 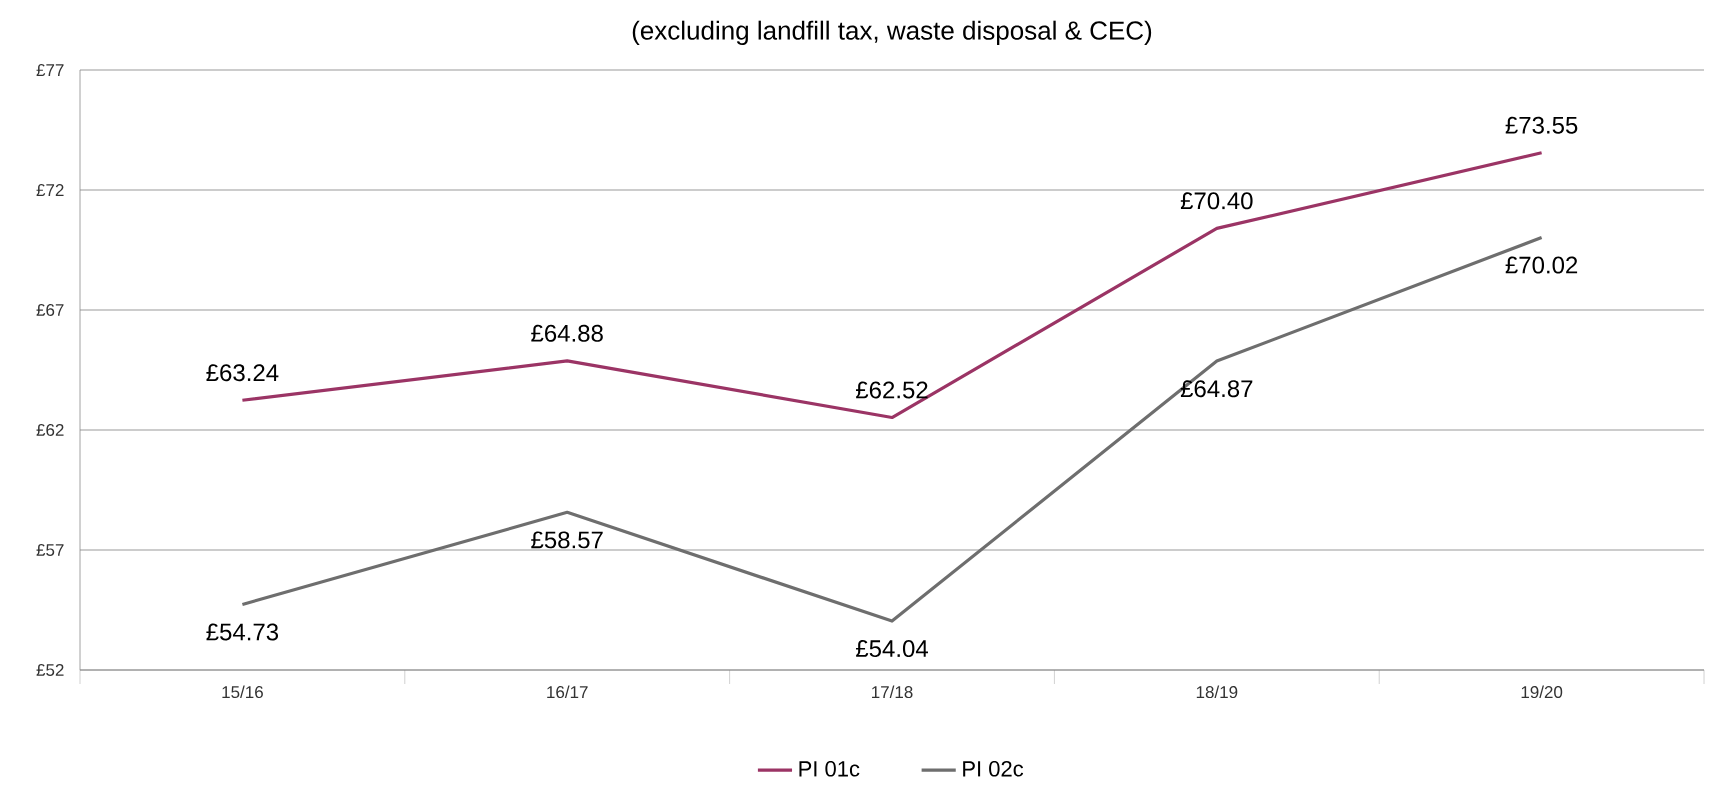 What do you see at coordinates (50, 670) in the screenshot?
I see `y-tick-label: £52` at bounding box center [50, 670].